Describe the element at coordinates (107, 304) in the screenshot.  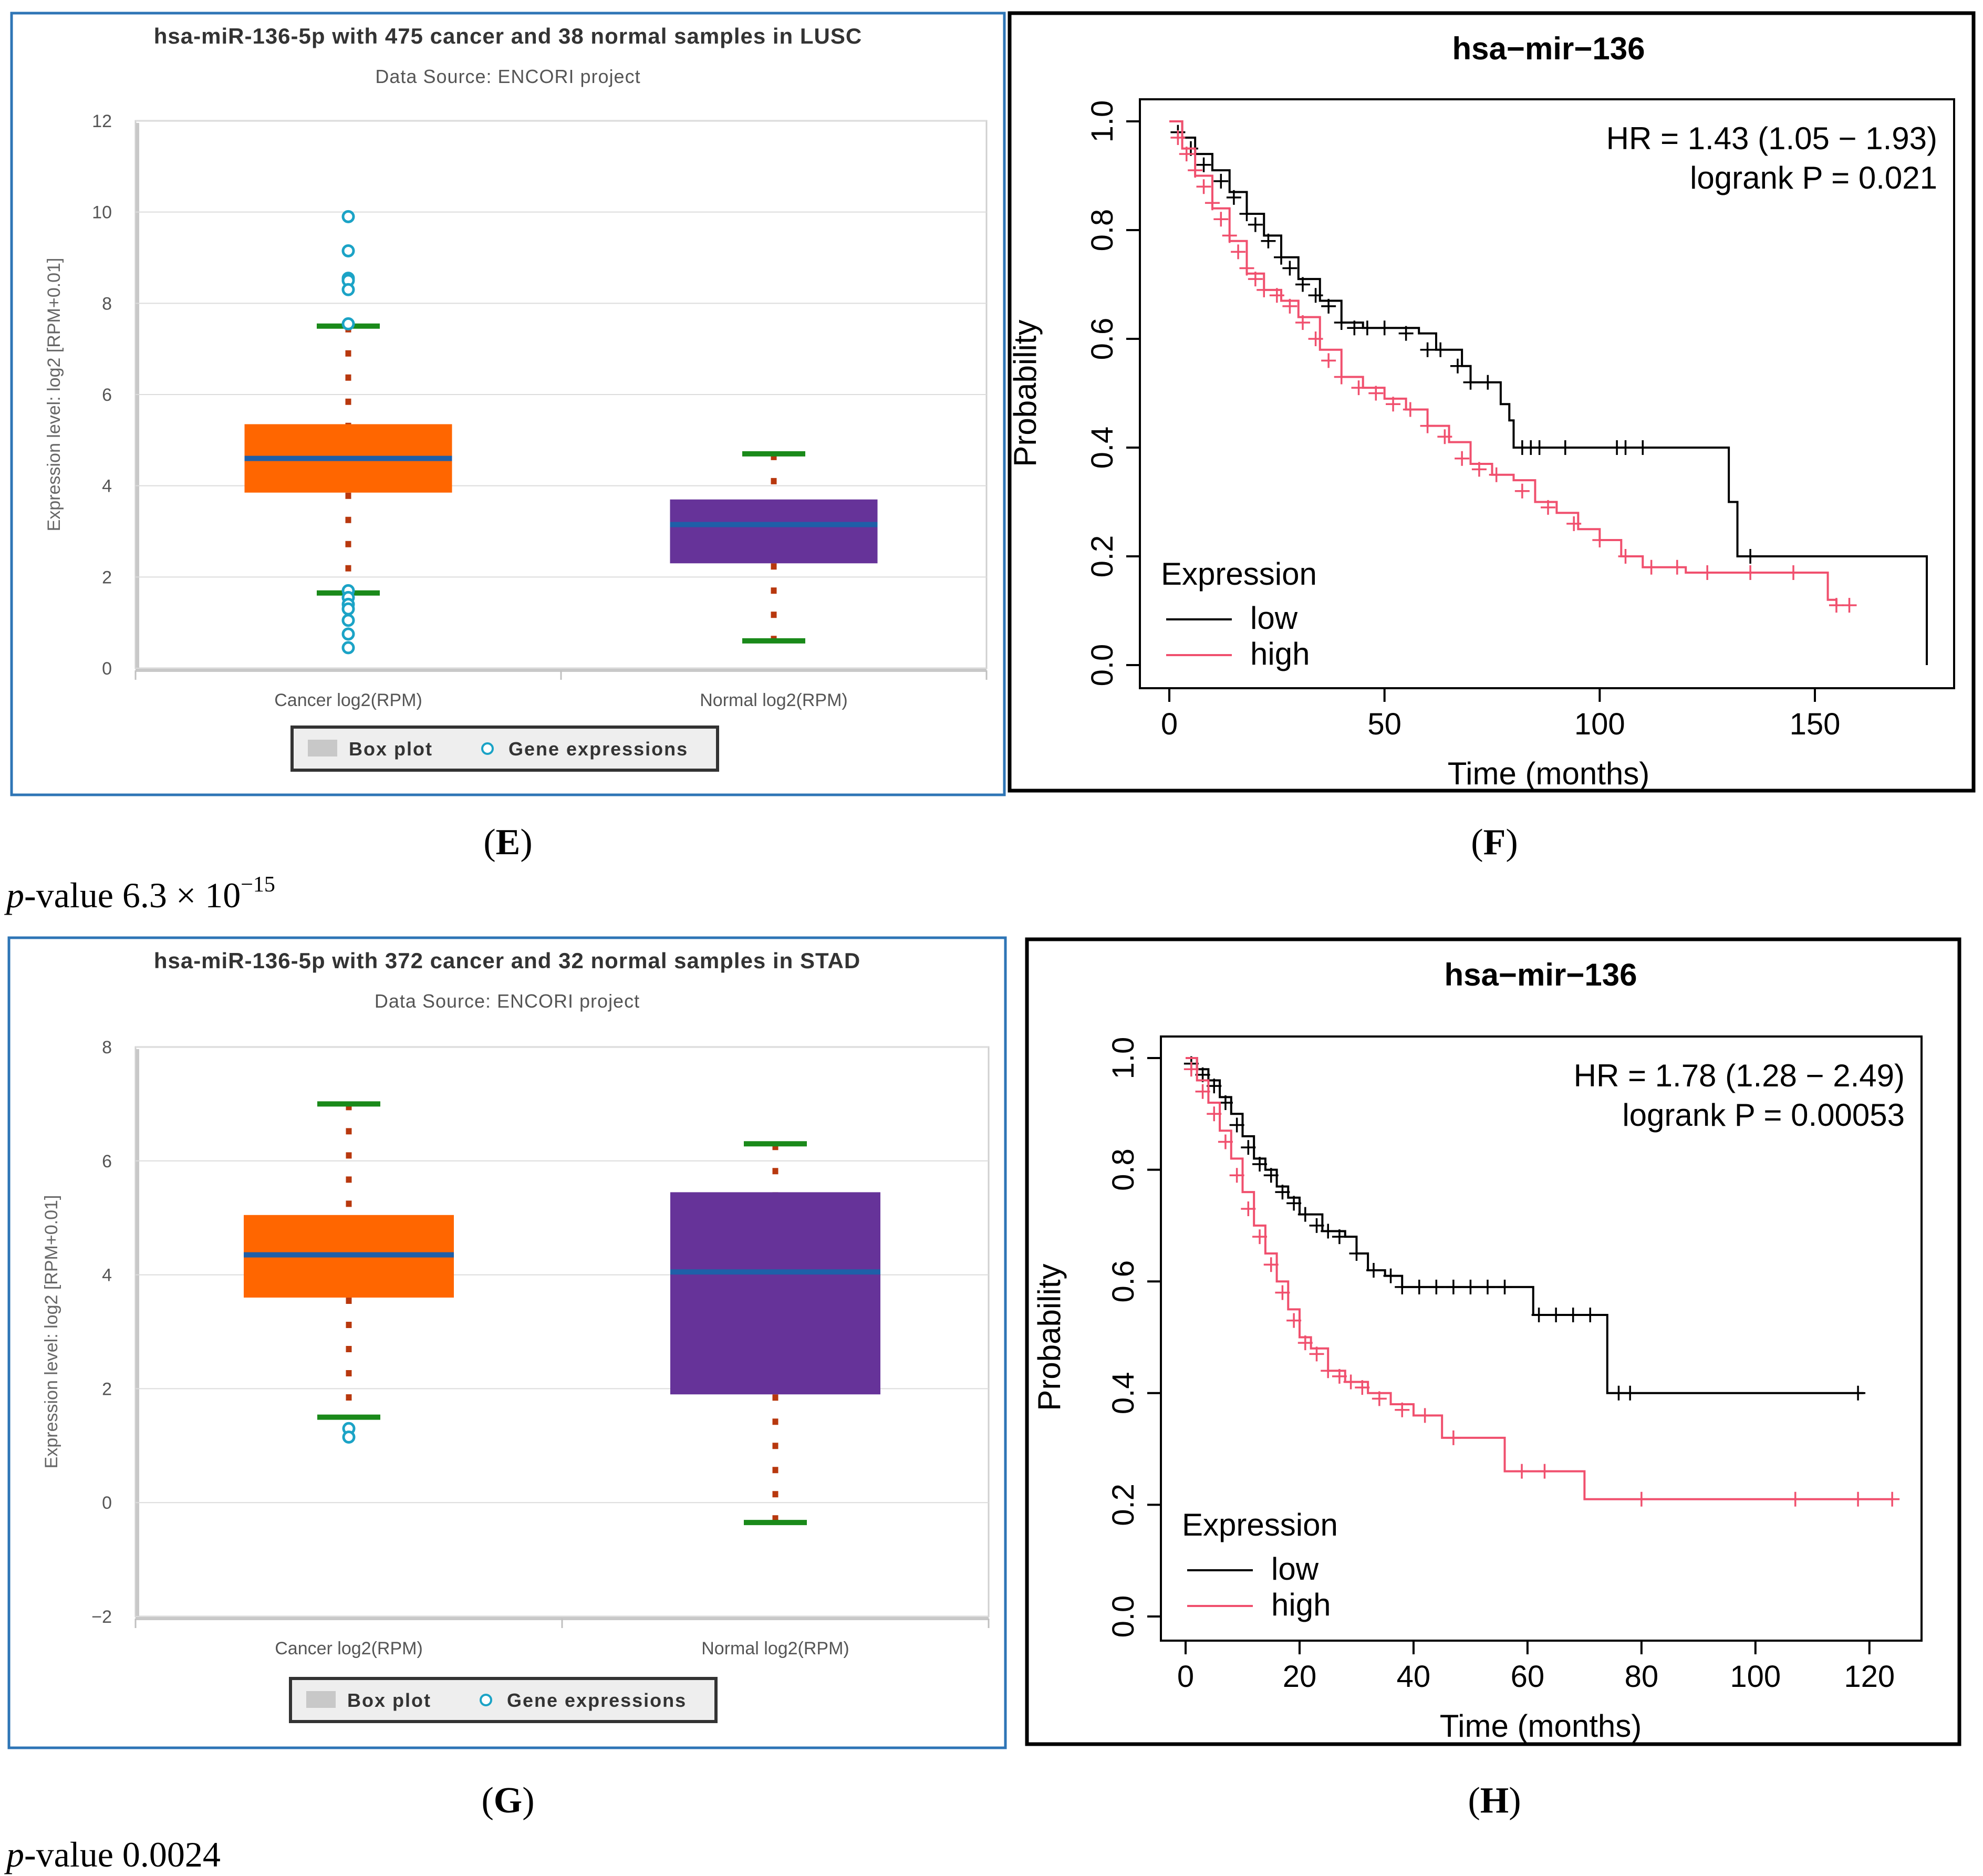
I see `y-tick-label: 8` at that location.